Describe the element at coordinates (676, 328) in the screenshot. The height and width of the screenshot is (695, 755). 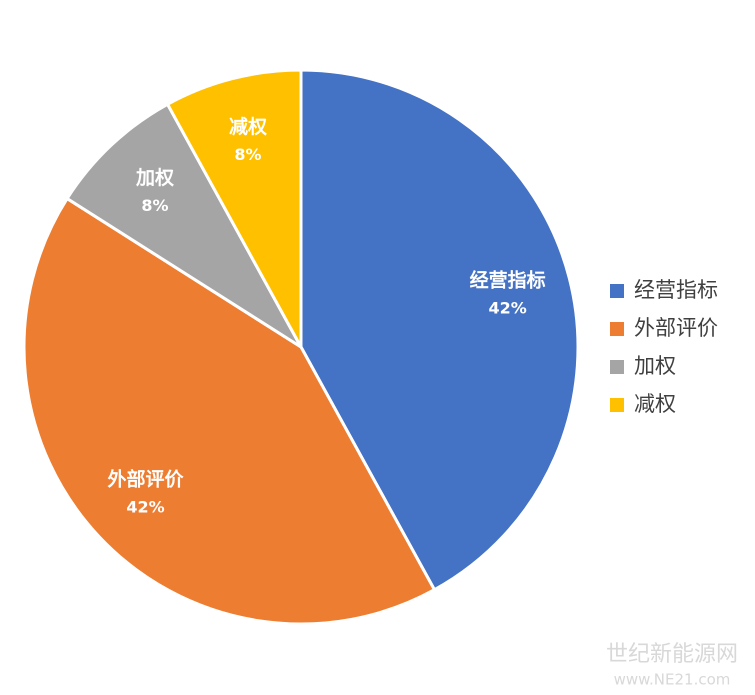
I see `legend-label: 外部评价` at that location.